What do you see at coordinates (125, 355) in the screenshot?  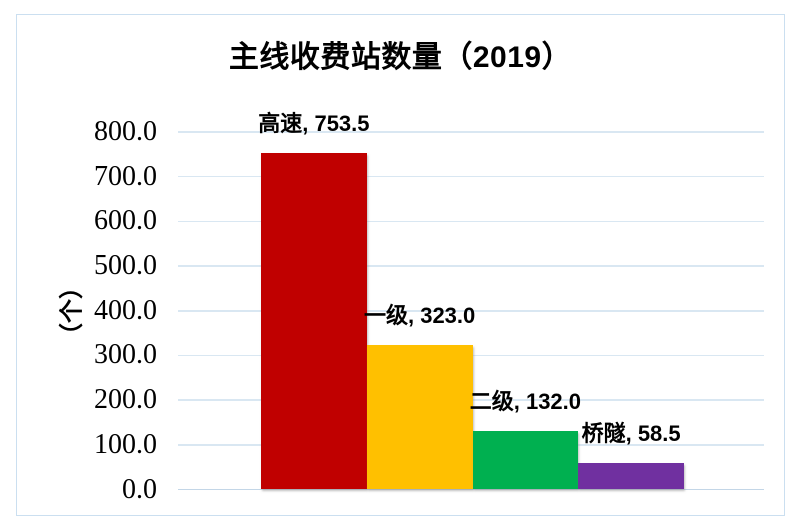 I see `y-tick-label: 300.0` at bounding box center [125, 355].